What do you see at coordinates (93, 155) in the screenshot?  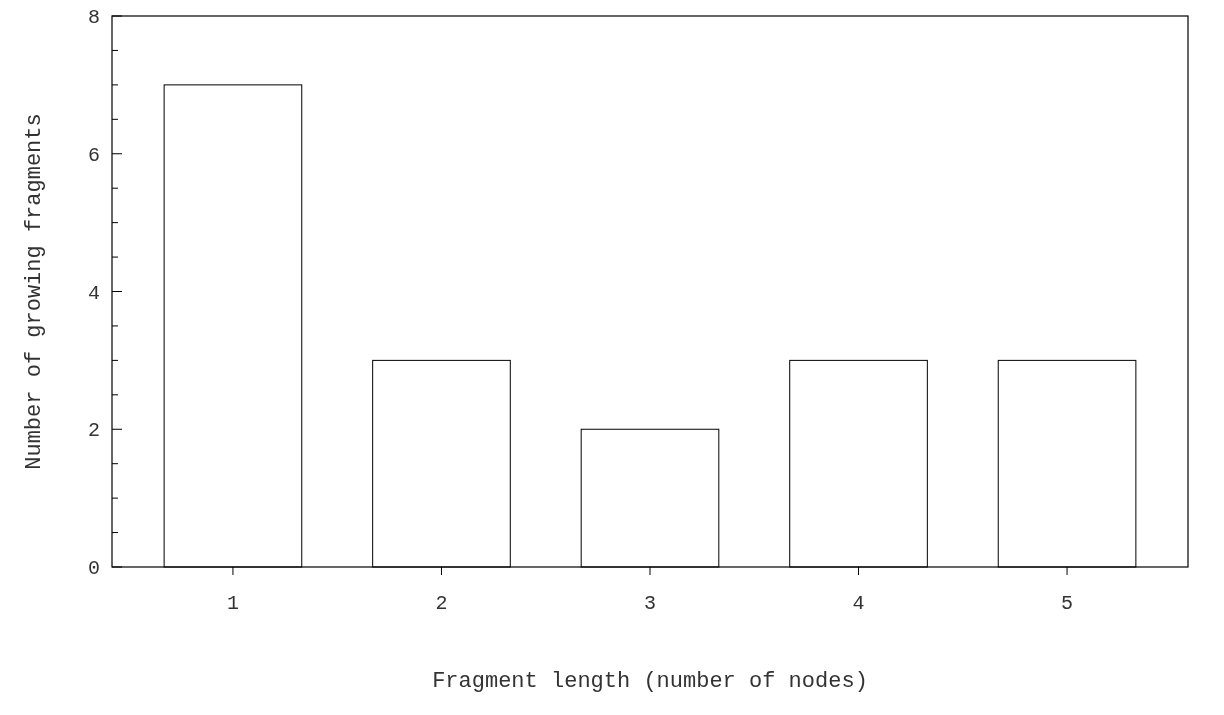 I see `y-tick-label: 6` at bounding box center [93, 155].